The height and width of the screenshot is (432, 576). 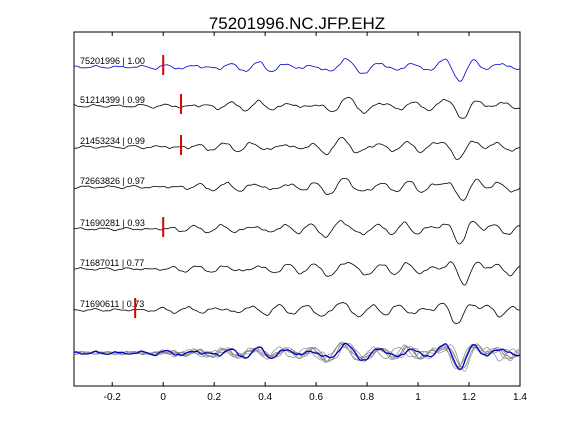 What do you see at coordinates (214, 397) in the screenshot?
I see `x-tick-label: 0.2` at bounding box center [214, 397].